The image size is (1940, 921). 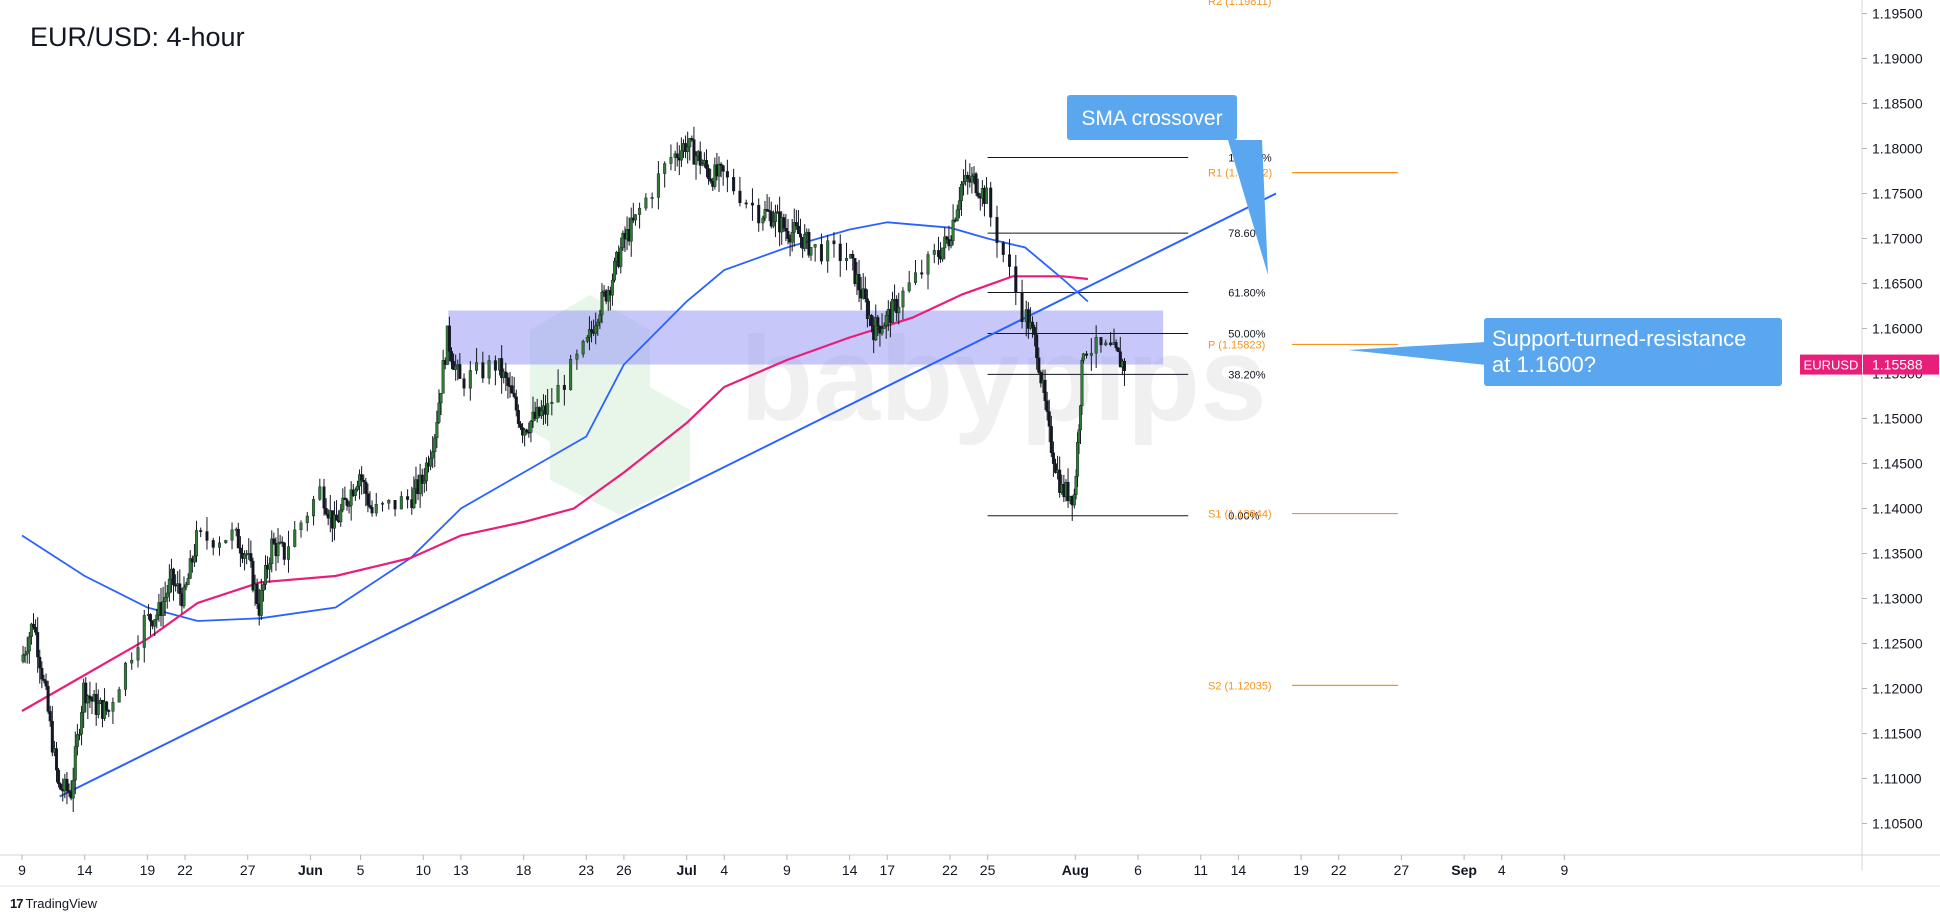 What do you see at coordinates (423, 870) in the screenshot?
I see `x-tick-label: 10` at bounding box center [423, 870].